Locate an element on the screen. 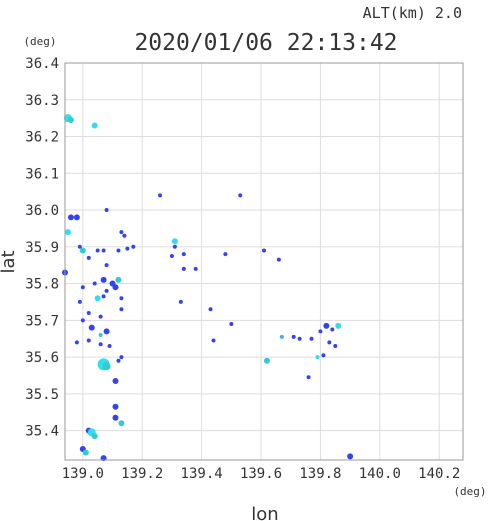 The width and height of the screenshot is (490, 521). altitude-label: ALT(km) 2.0 is located at coordinates (412, 13).